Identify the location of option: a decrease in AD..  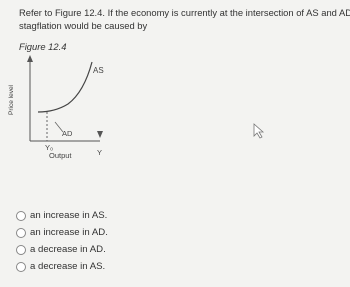
(61, 249).